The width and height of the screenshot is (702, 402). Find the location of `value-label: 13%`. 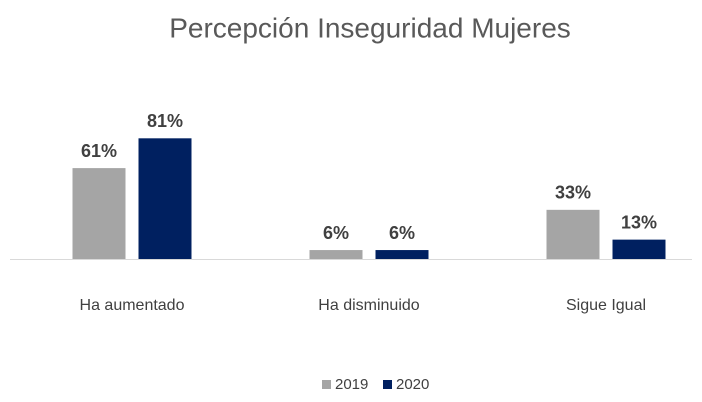

value-label: 13% is located at coordinates (639, 222).